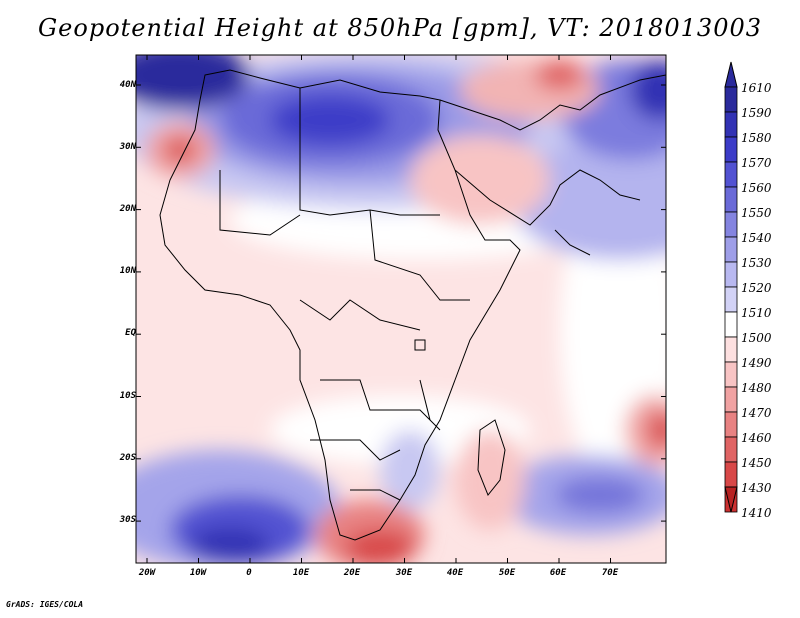 The width and height of the screenshot is (800, 618). Describe the element at coordinates (127, 209) in the screenshot. I see `lat-label: 20N` at that location.